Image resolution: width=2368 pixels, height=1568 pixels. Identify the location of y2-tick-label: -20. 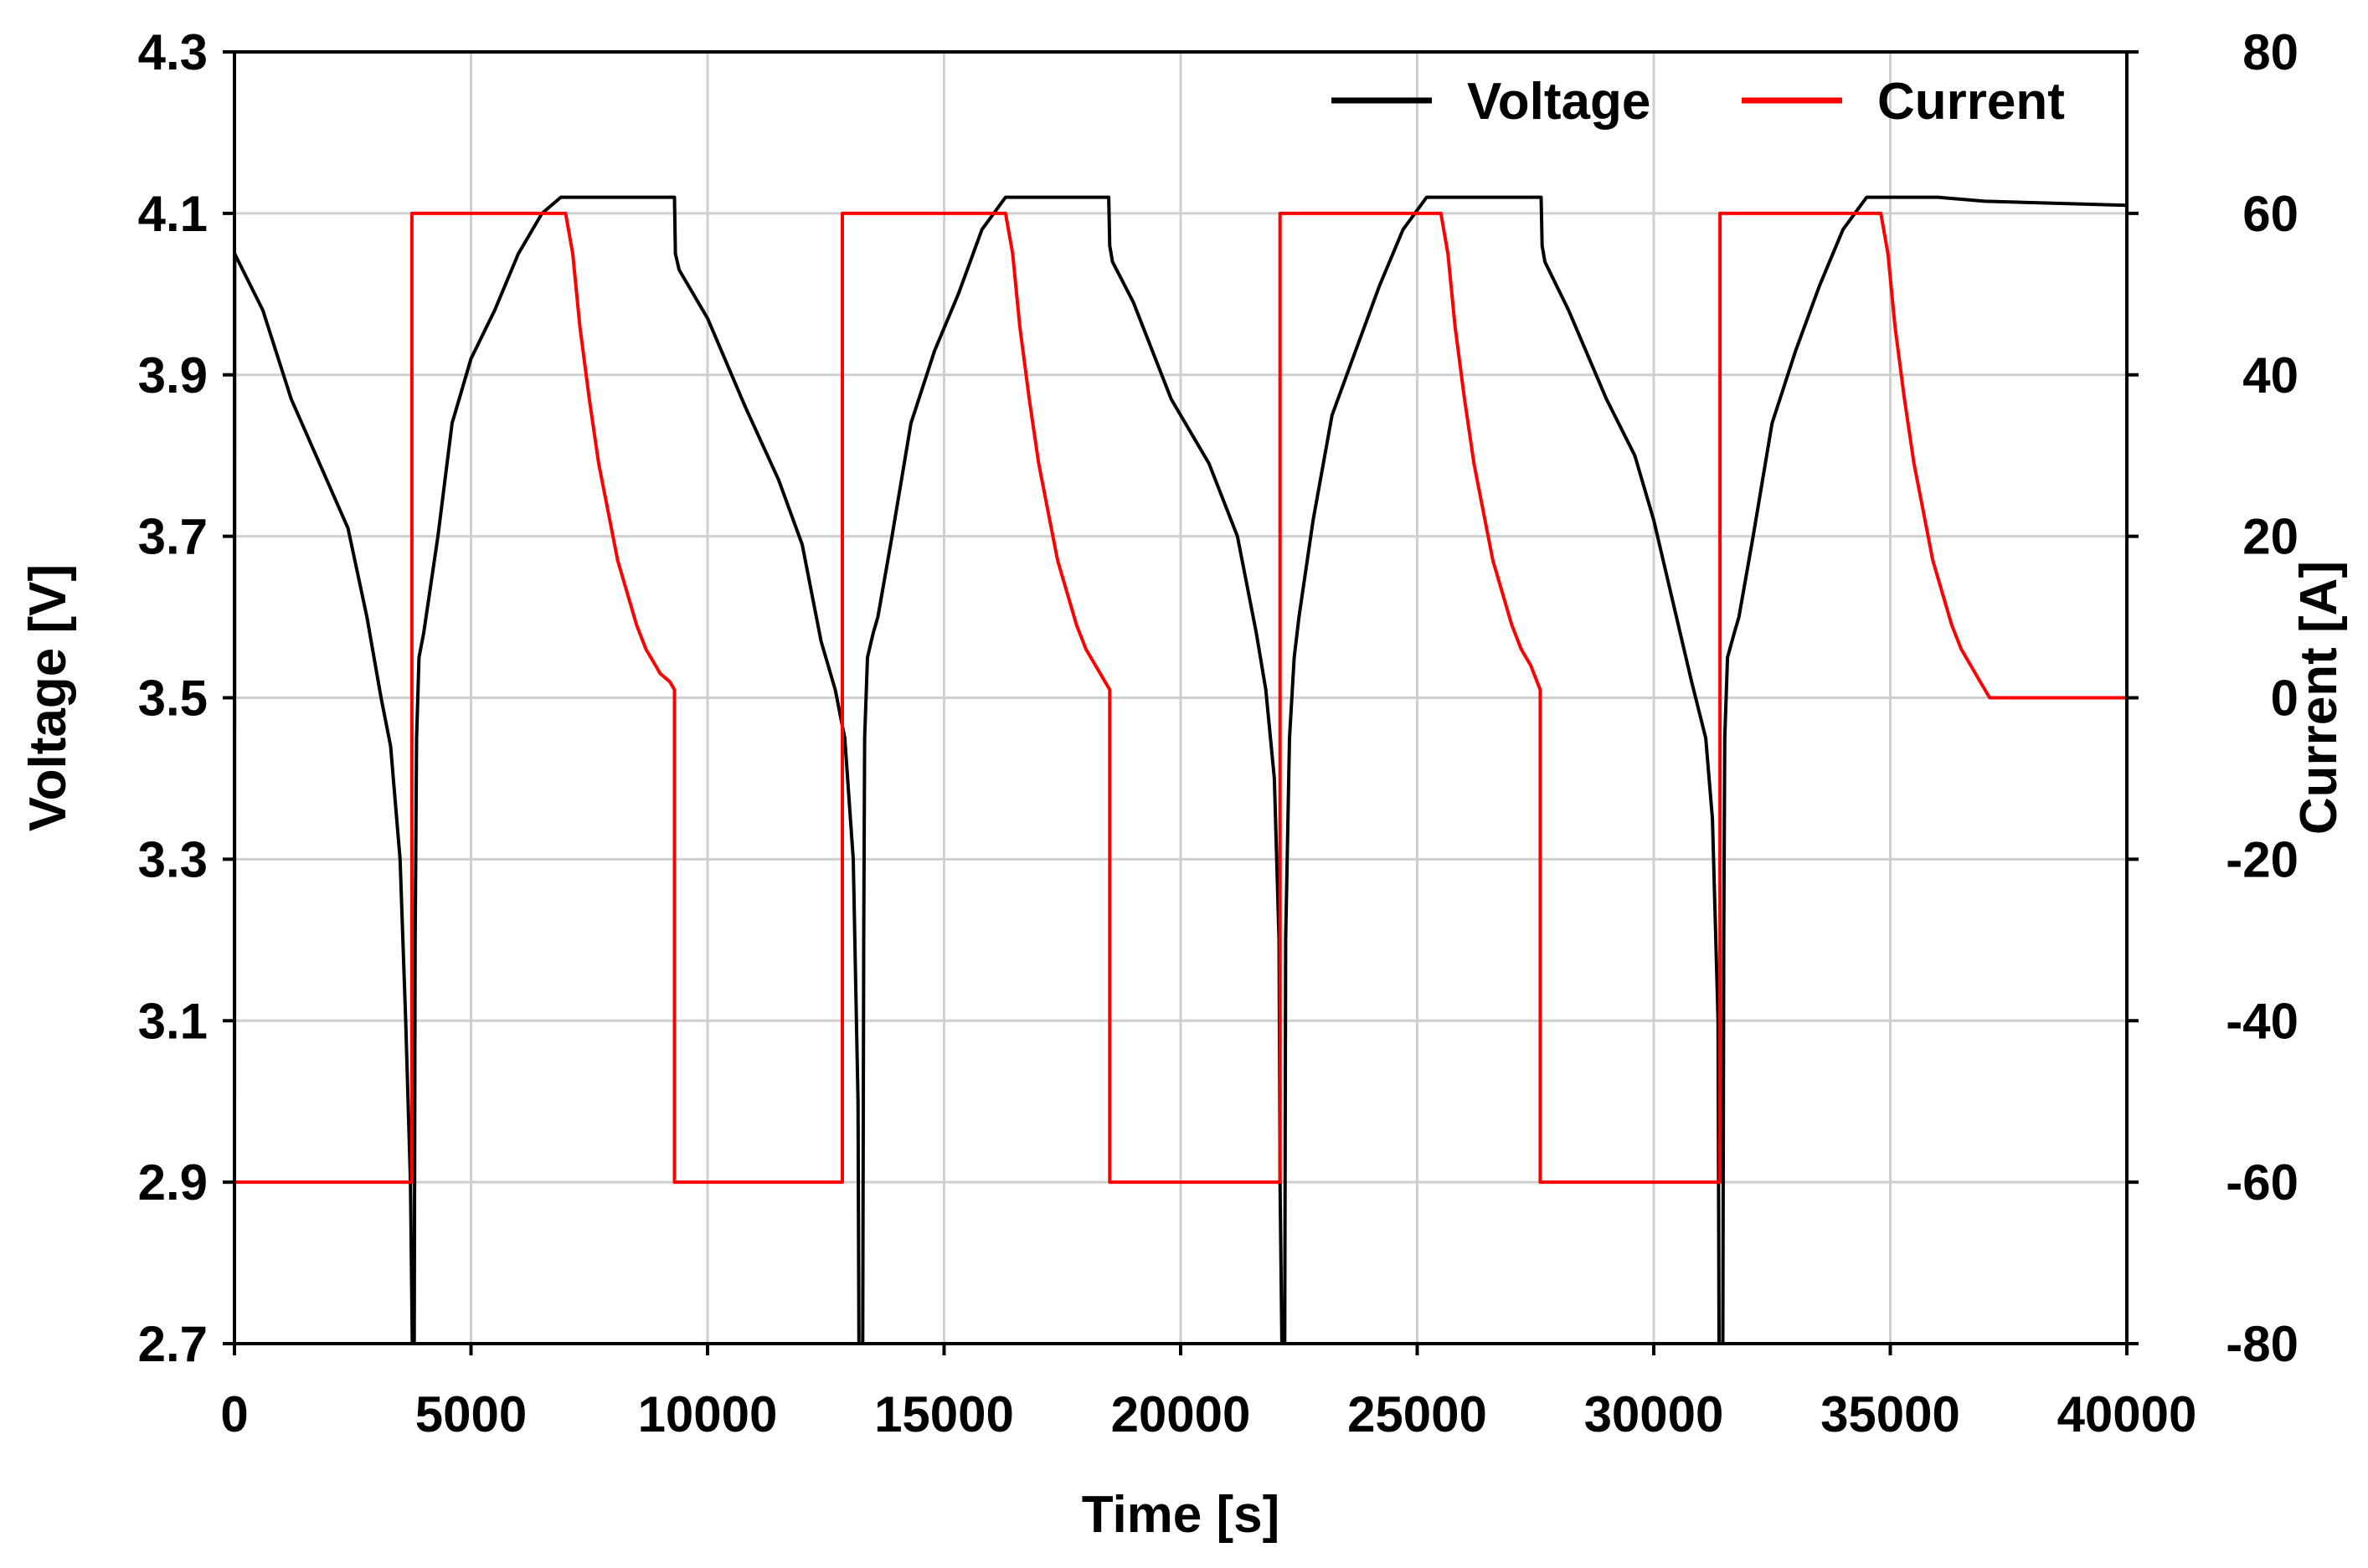
(2262, 859).